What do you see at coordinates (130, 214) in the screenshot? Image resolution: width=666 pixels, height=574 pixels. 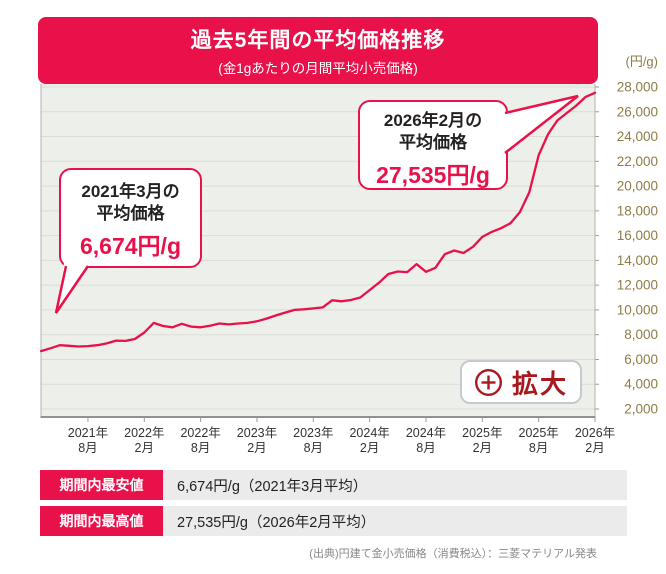 I see `callout-low-title-line2: 平均価格` at bounding box center [130, 214].